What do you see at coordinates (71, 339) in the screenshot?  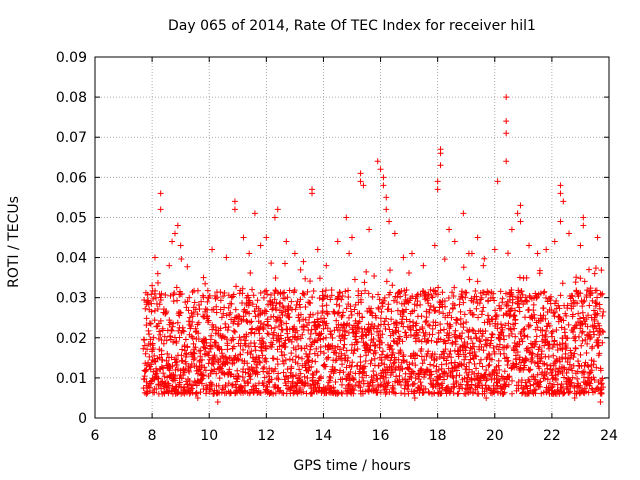 I see `y-tick-label: 0.02` at bounding box center [71, 339].